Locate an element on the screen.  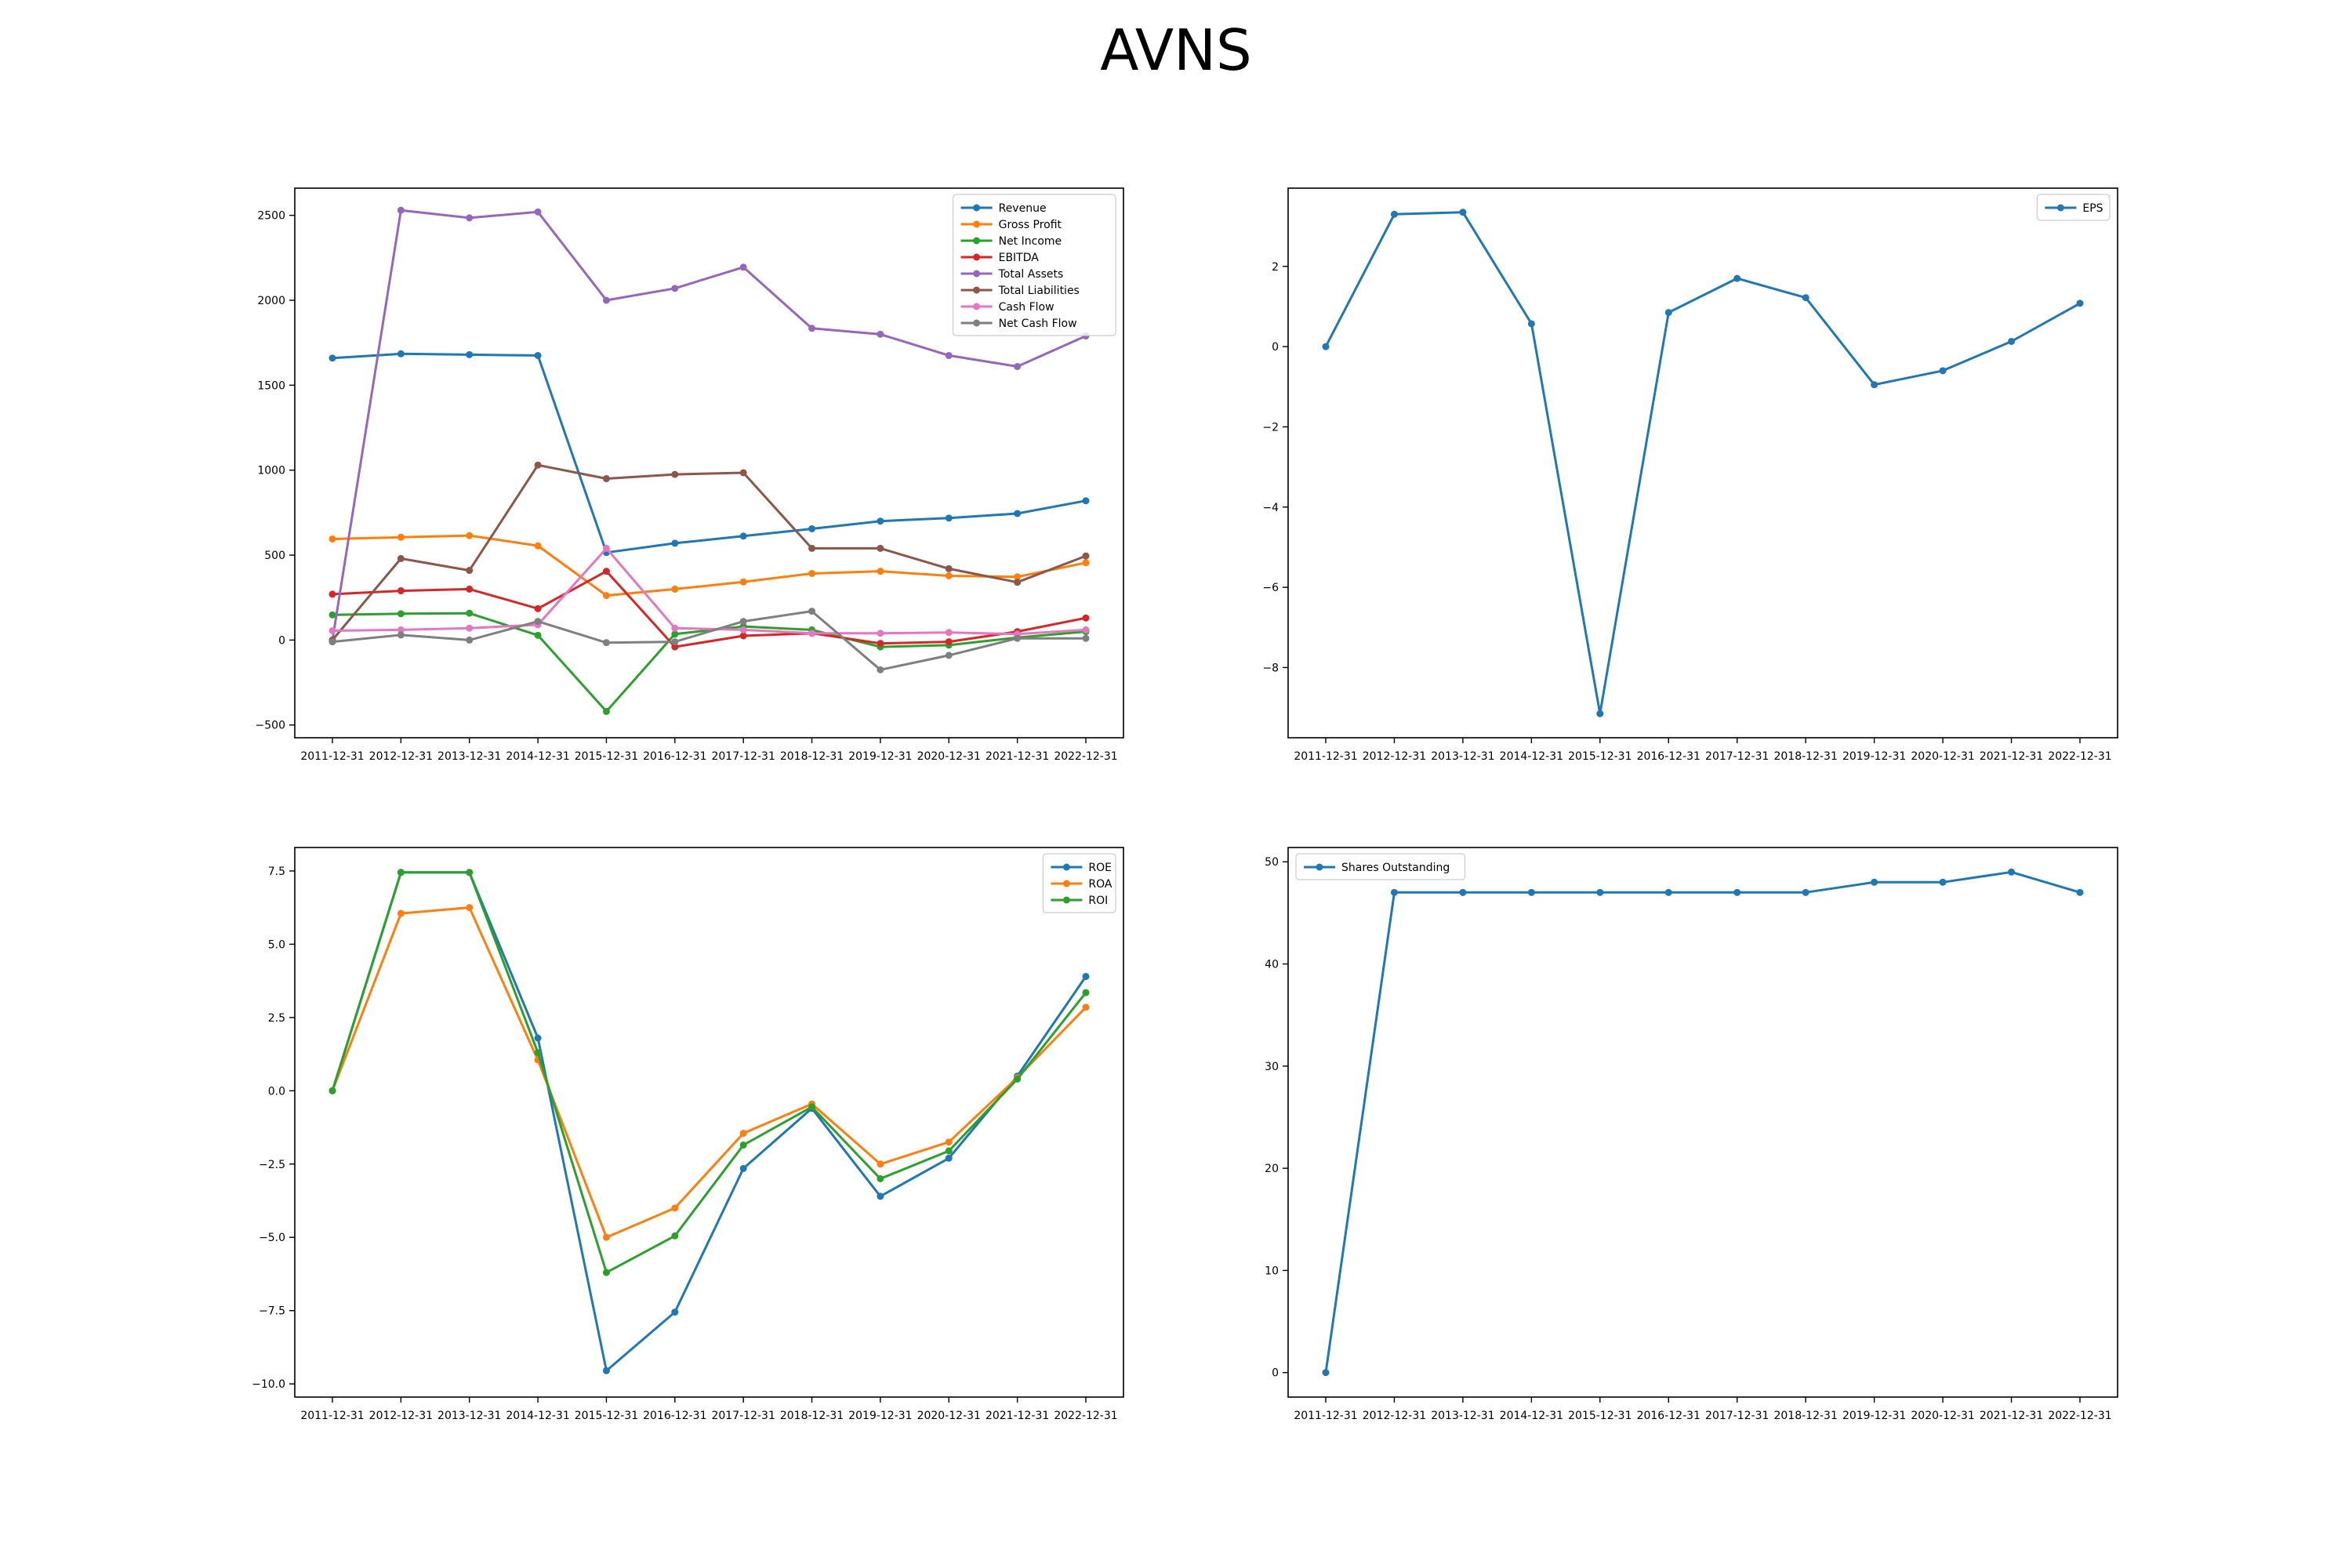
legend-label-shares-outstanding: Shares Outstanding is located at coordinates (1395, 868).